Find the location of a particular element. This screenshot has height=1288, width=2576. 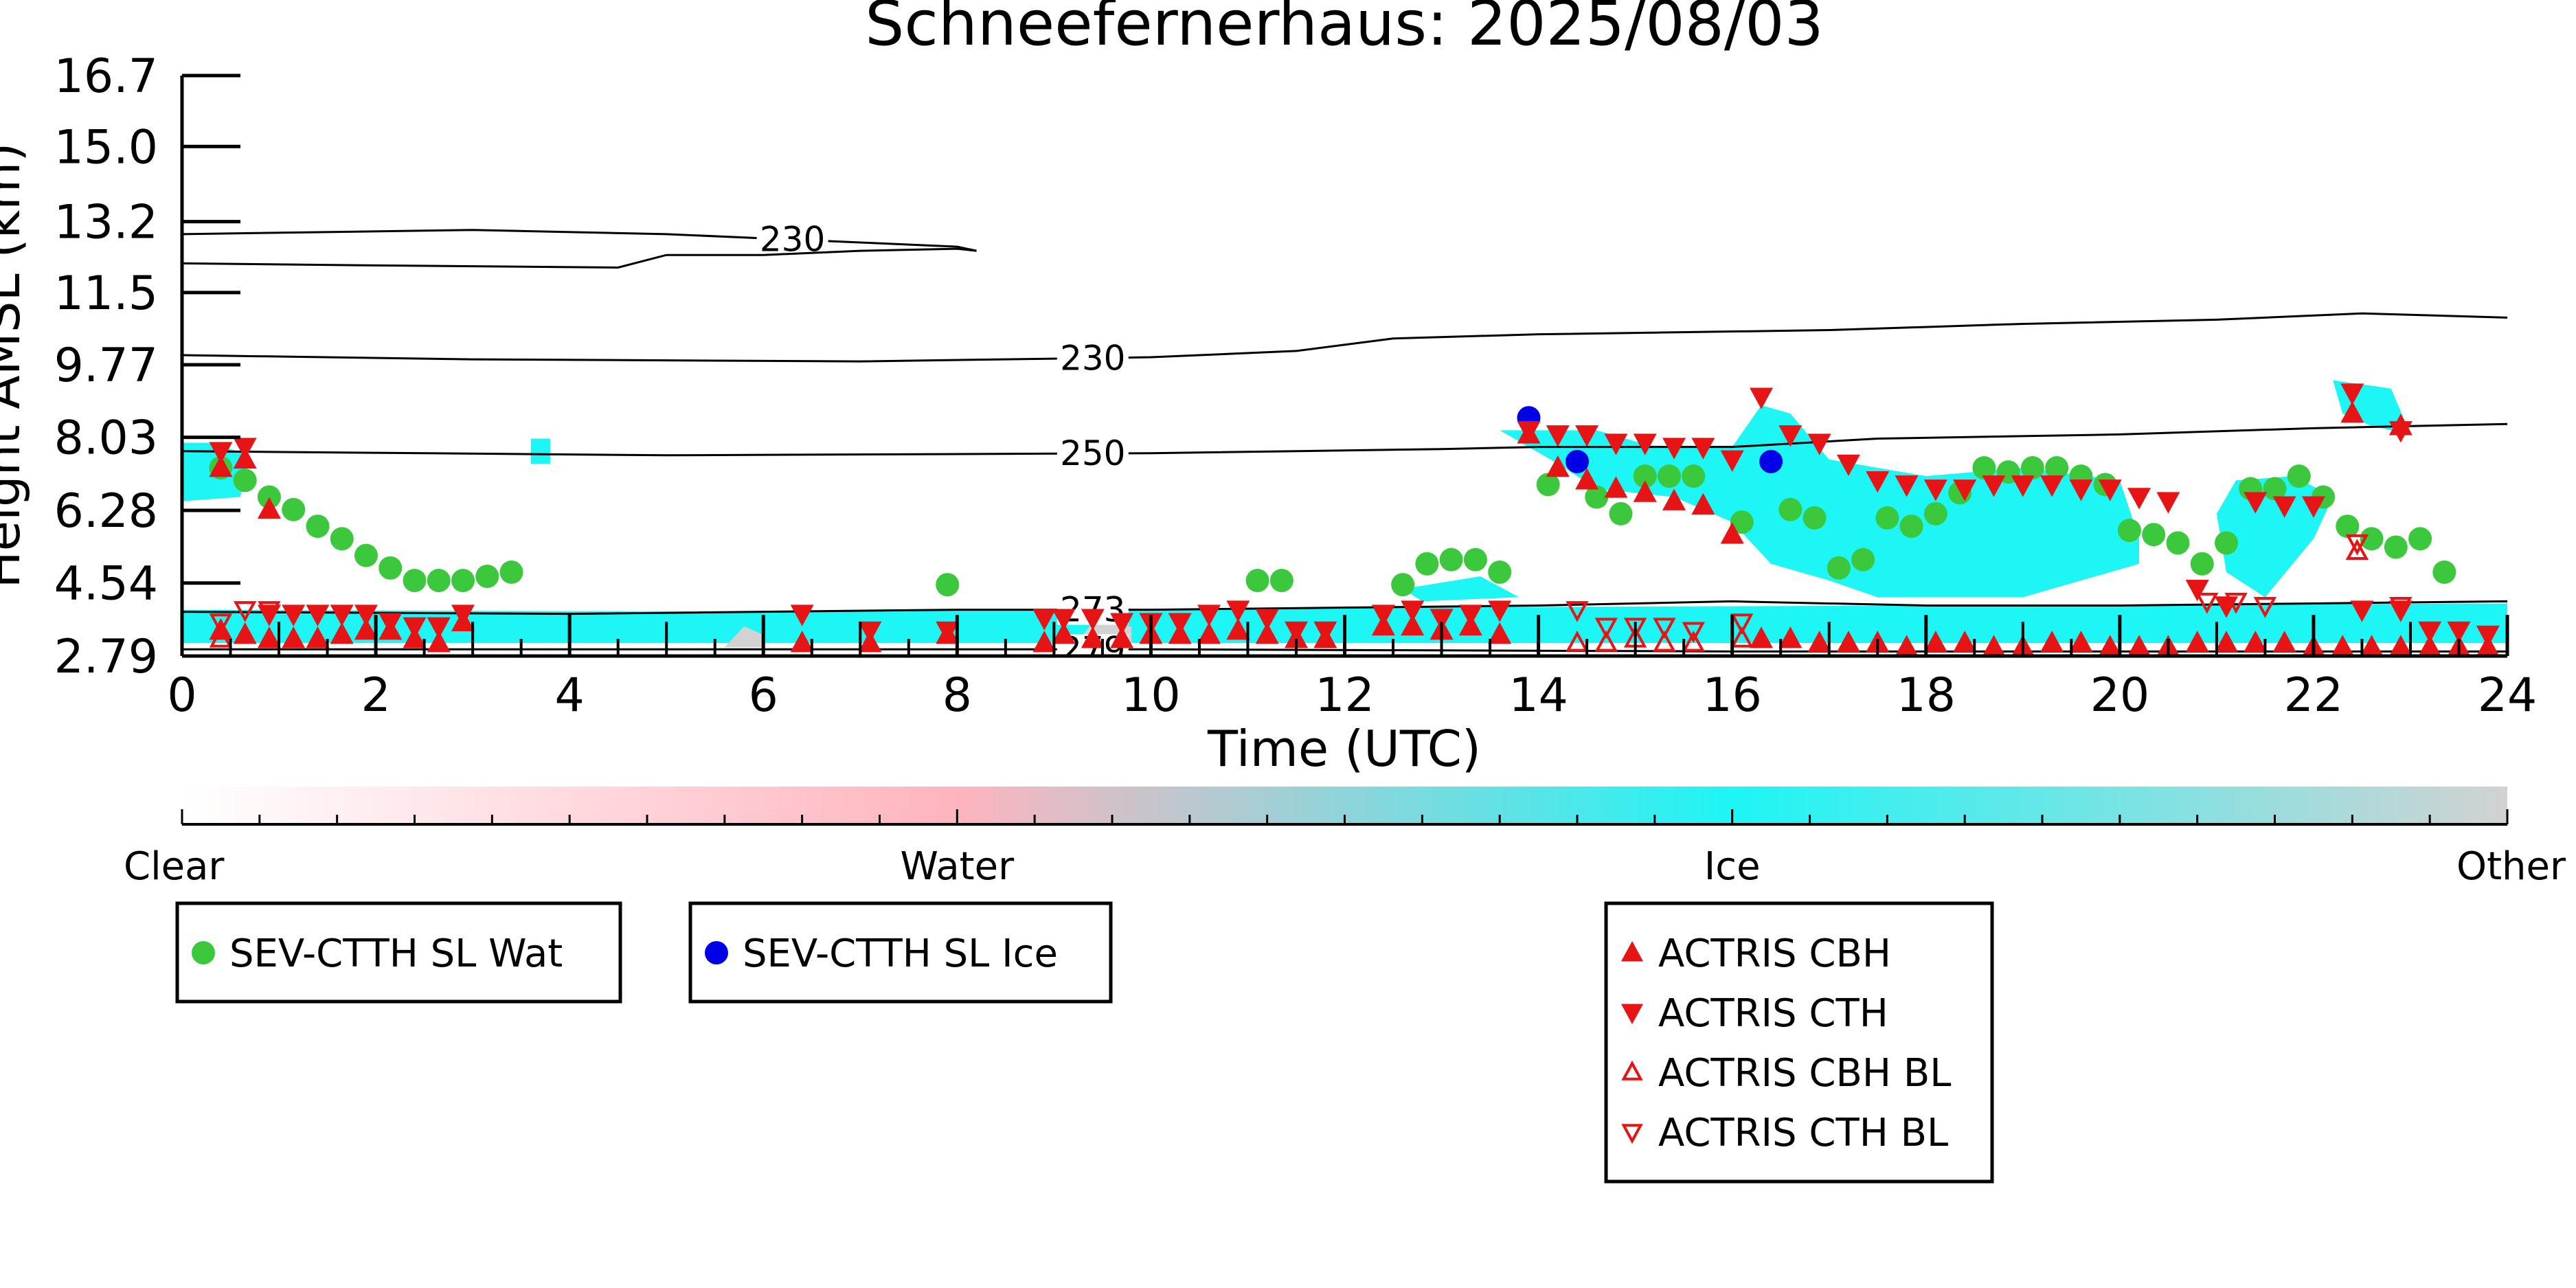

region-other is located at coordinates (744, 637).